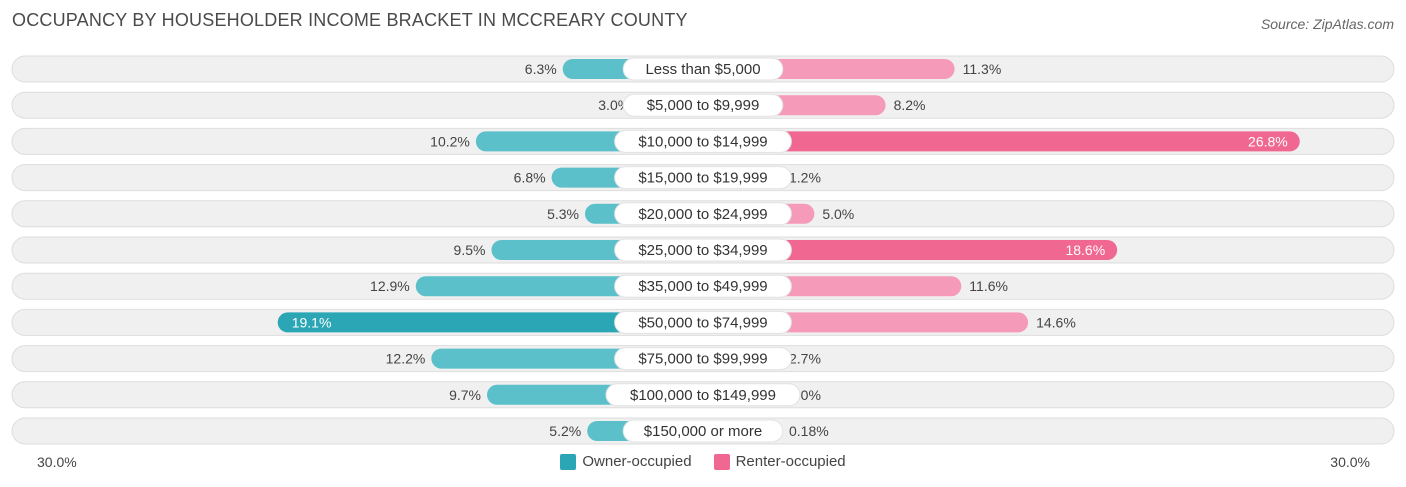  What do you see at coordinates (703, 461) in the screenshot?
I see `legend: Owner-occupied Renter-occupied` at bounding box center [703, 461].